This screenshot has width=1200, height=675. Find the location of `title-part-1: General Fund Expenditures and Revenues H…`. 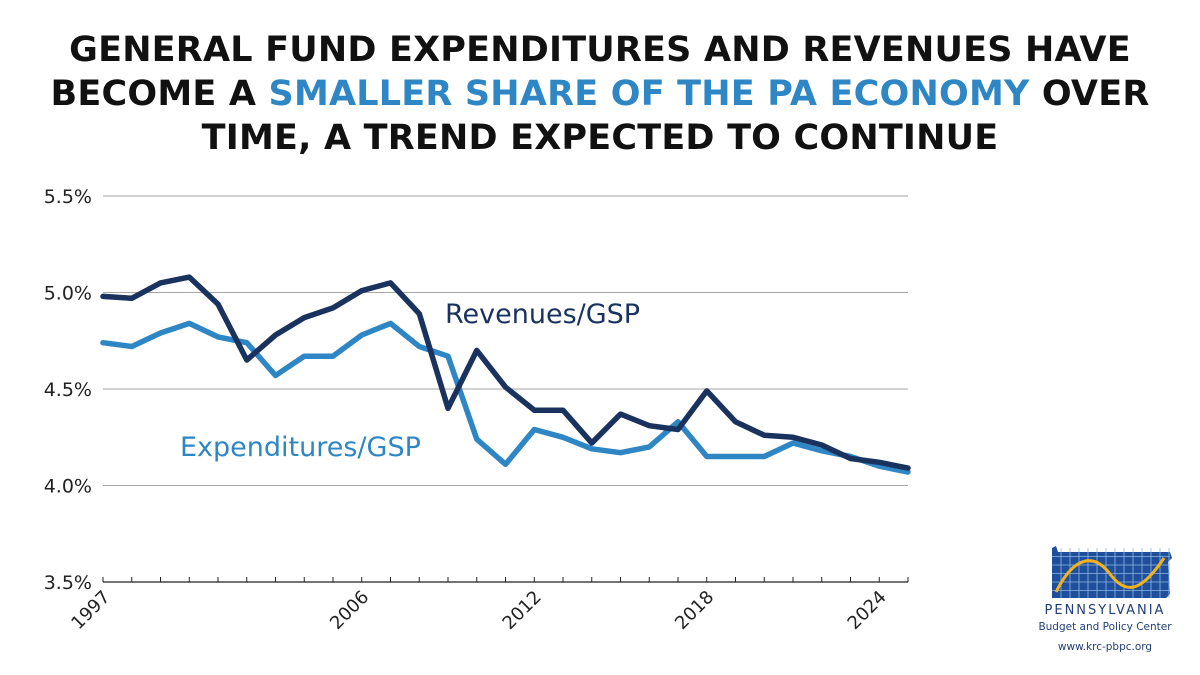

title-part-1: General Fund Expenditures and Revenues H… is located at coordinates (590, 72).